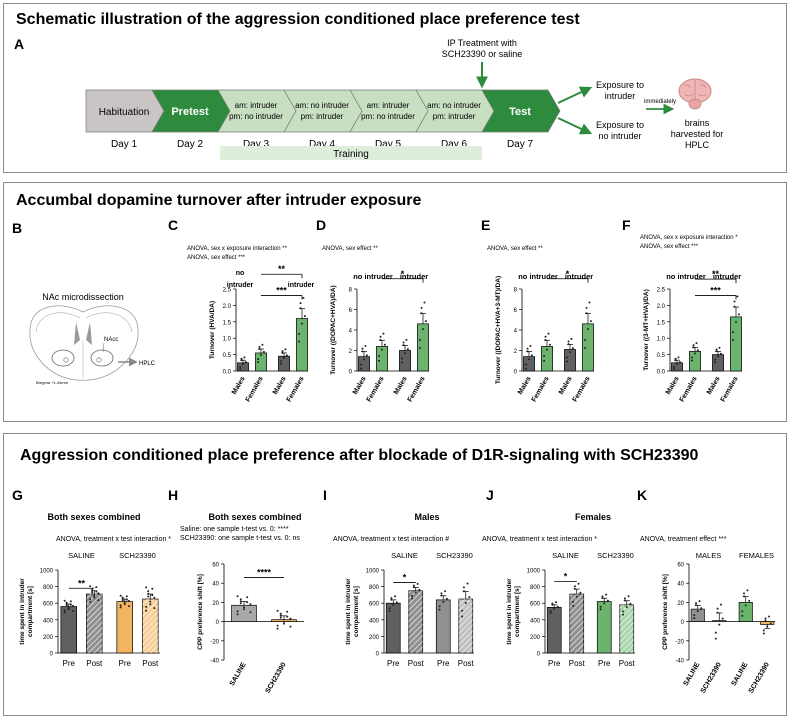  Describe the element at coordinates (22, 611) in the screenshot. I see `ylabel-G-0: time spent in intruder` at that location.